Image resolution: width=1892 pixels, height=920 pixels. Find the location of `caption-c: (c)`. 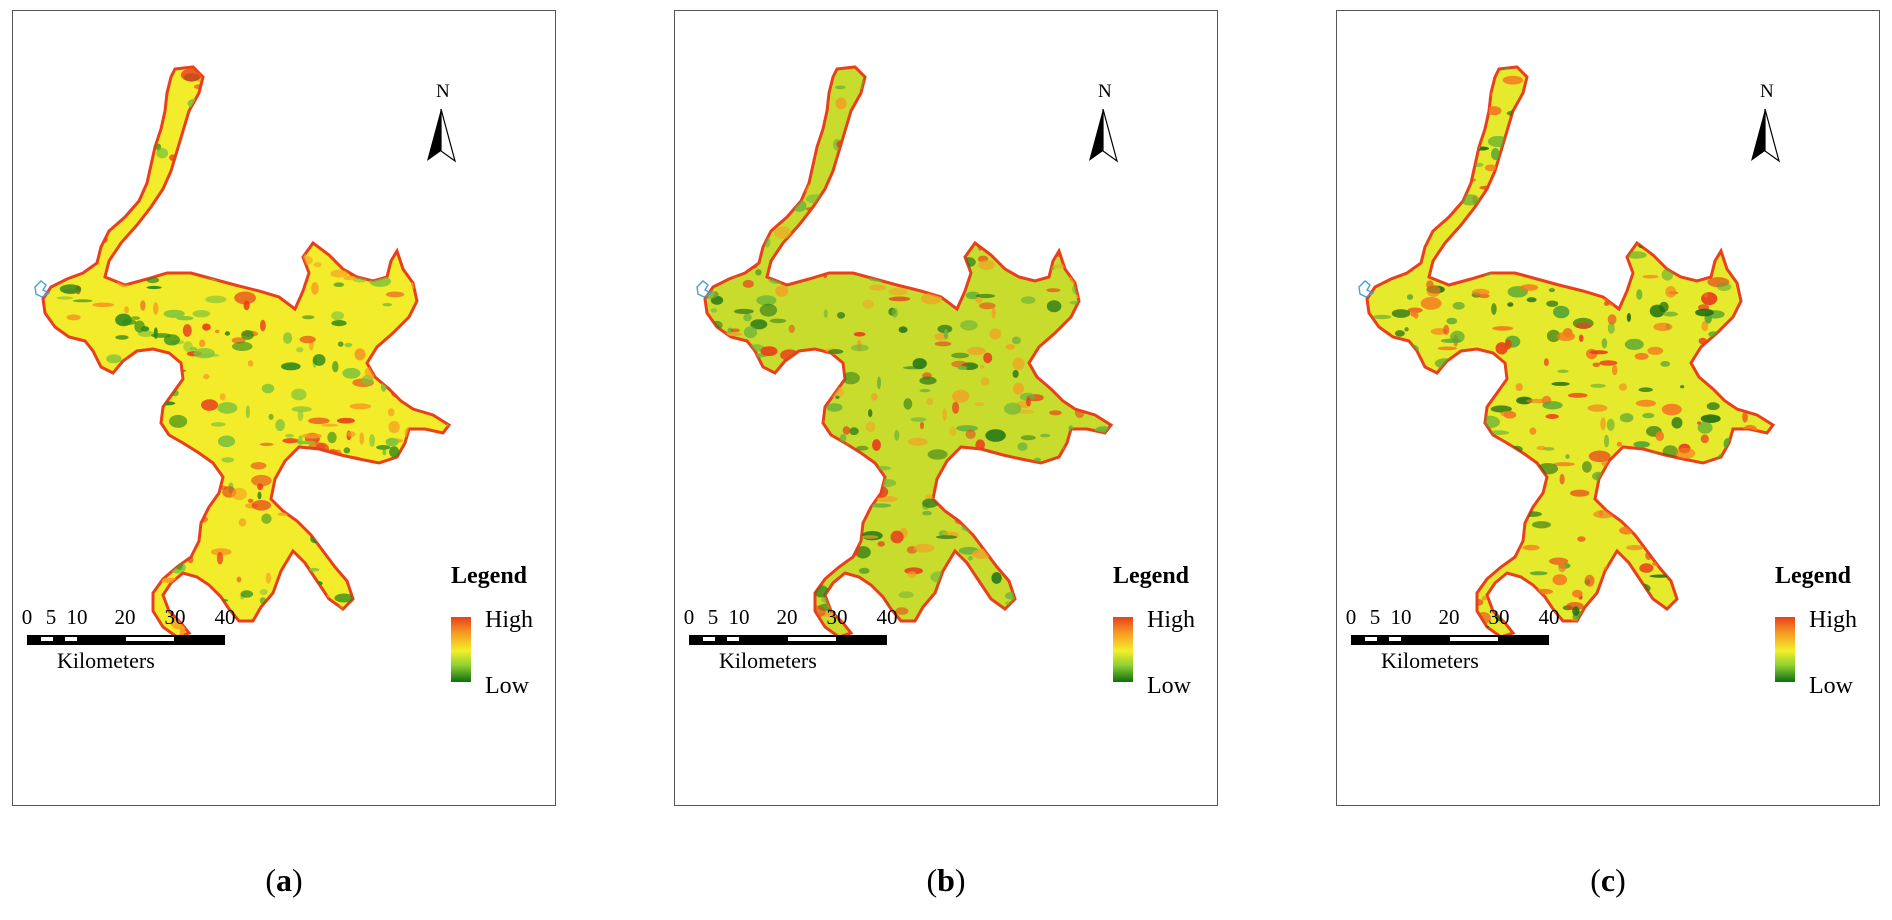

caption-c: (c) is located at coordinates (1608, 880).